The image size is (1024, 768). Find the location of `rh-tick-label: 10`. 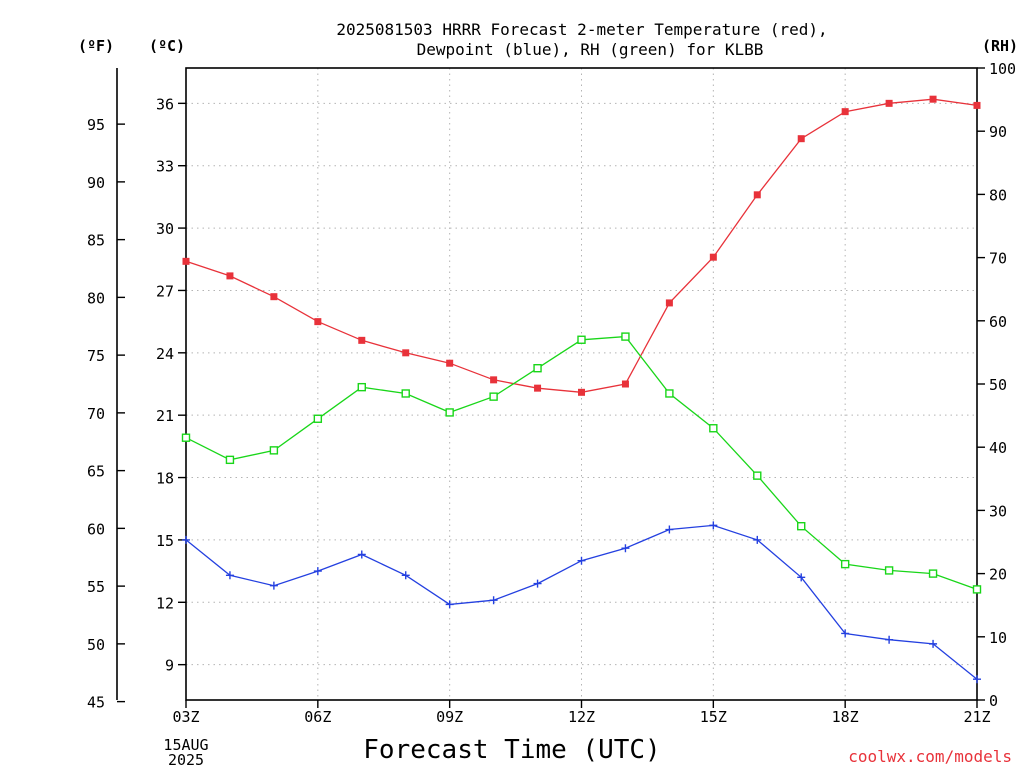

rh-tick-label: 10 is located at coordinates (998, 638).